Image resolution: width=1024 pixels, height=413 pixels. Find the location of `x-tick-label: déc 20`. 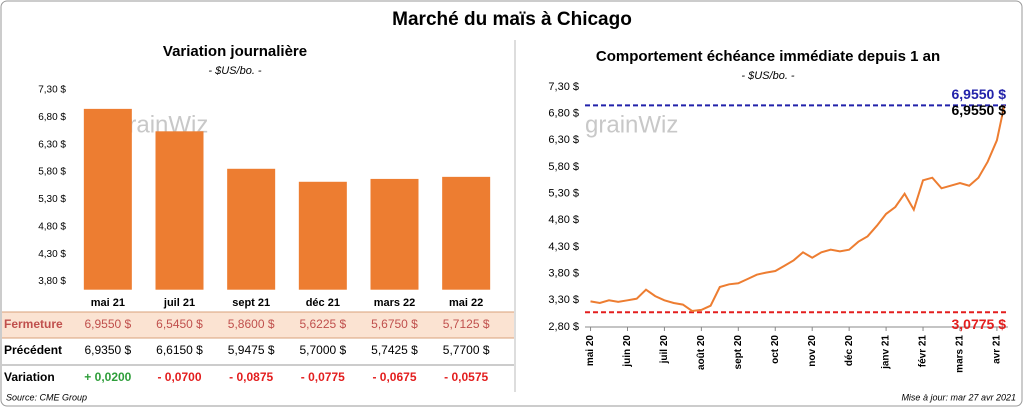

x-tick-label: déc 20 is located at coordinates (849, 351).